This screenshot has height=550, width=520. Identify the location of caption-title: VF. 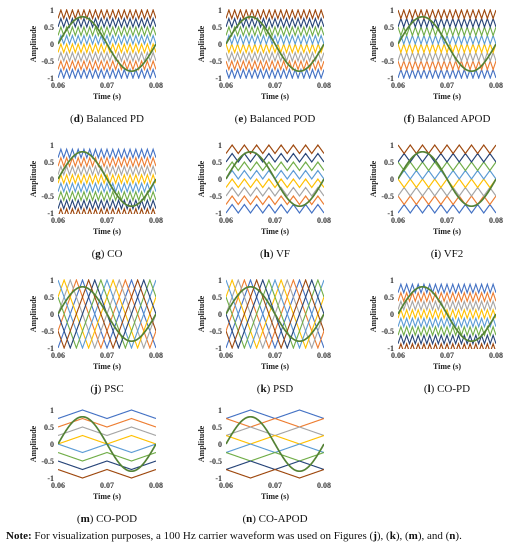
(283, 254).